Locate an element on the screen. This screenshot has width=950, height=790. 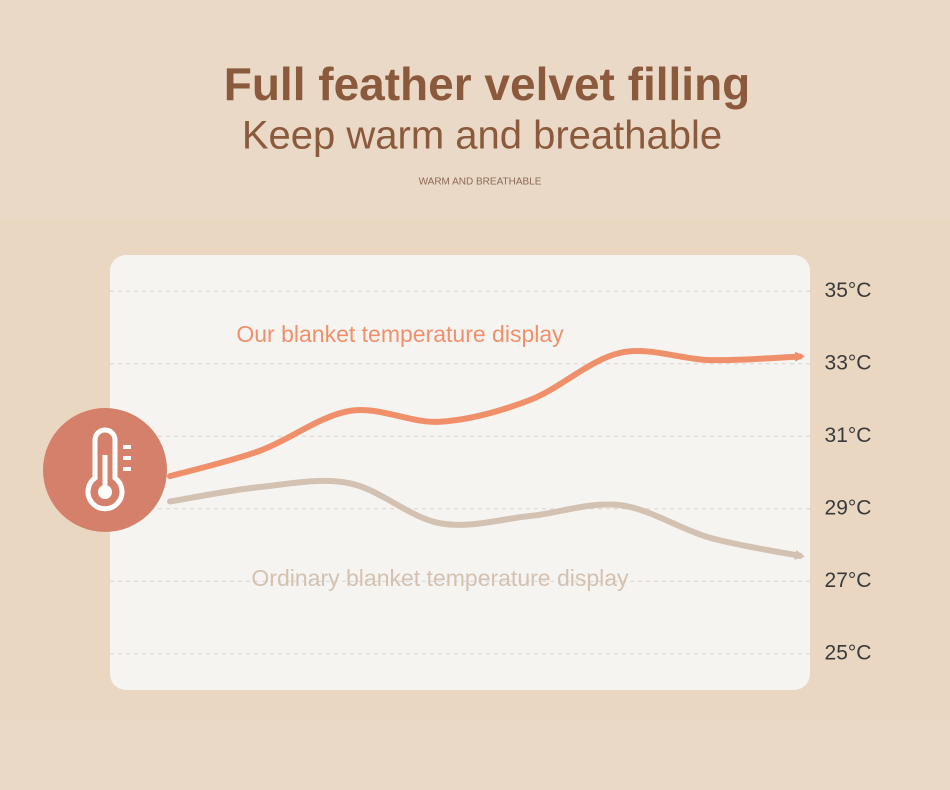
y-tick-label: 33°C is located at coordinates (848, 362).